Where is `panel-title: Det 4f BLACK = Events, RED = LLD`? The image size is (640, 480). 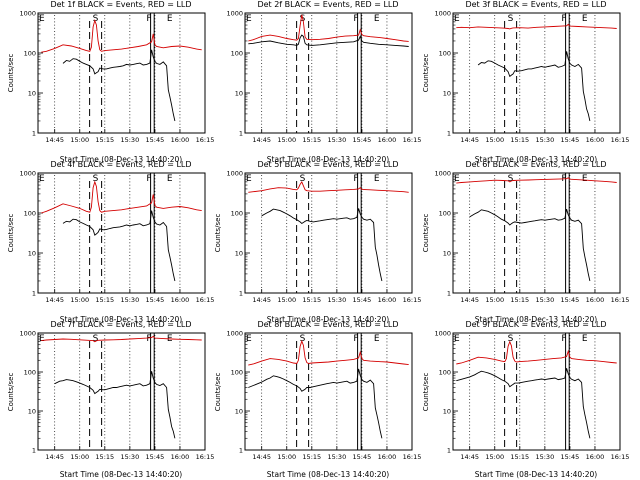 panel-title: Det 4f BLACK = Events, RED = LLD is located at coordinates (120, 164).